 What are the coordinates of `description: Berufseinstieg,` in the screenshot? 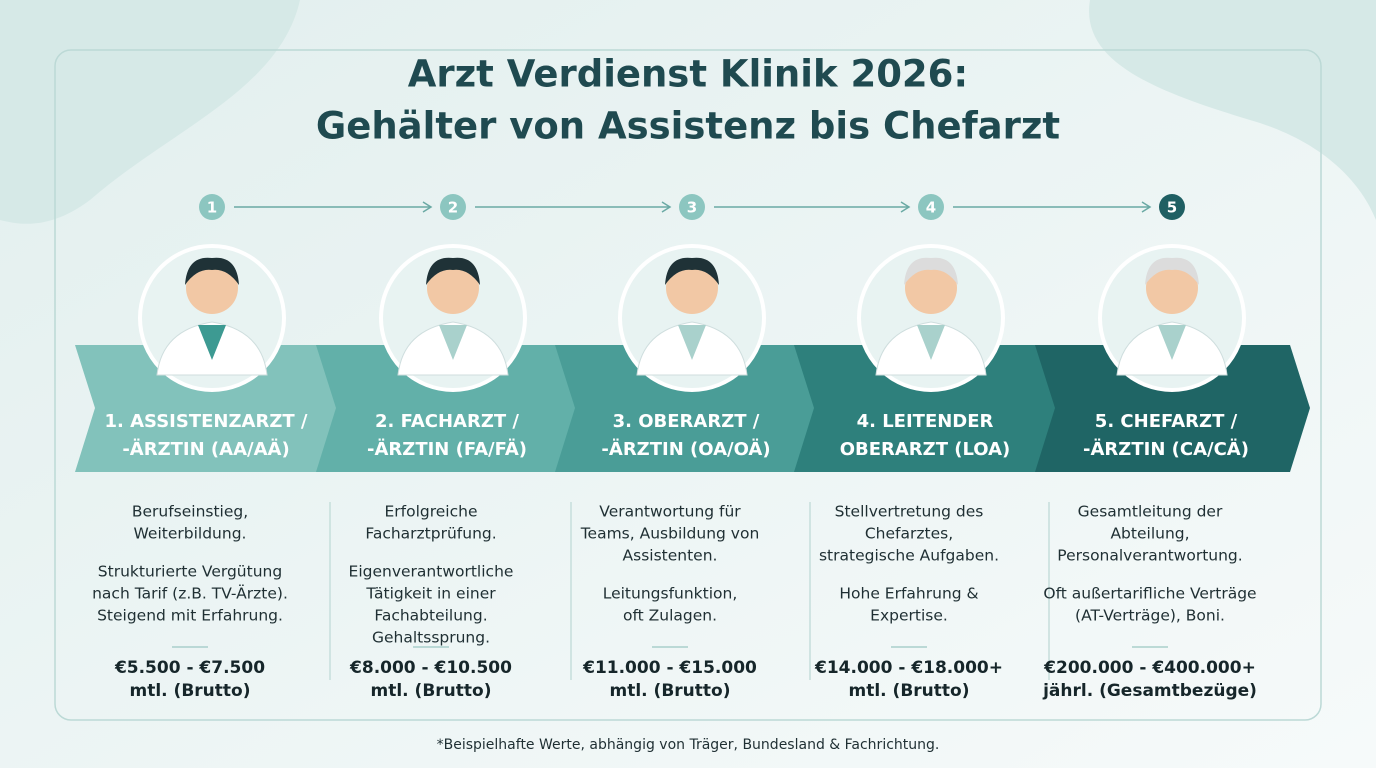 It's located at (190, 512).